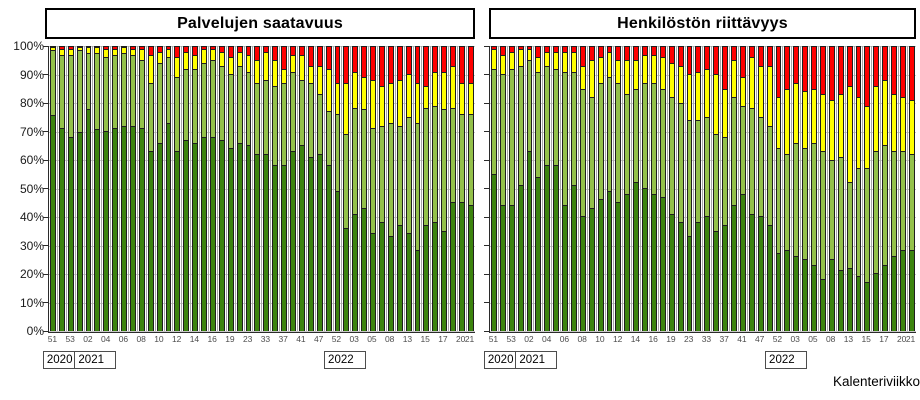 The height and width of the screenshot is (400, 920). What do you see at coordinates (407, 339) in the screenshot?
I see `x-tick-label: 13` at bounding box center [407, 339].